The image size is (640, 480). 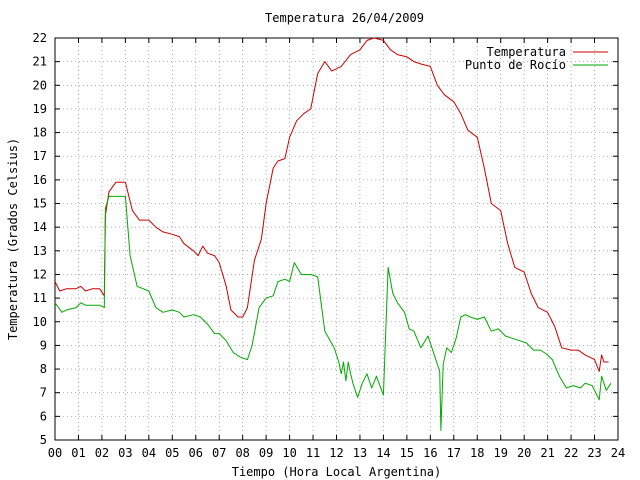 I want to click on y-tick-label: 17, so click(x=40, y=156).